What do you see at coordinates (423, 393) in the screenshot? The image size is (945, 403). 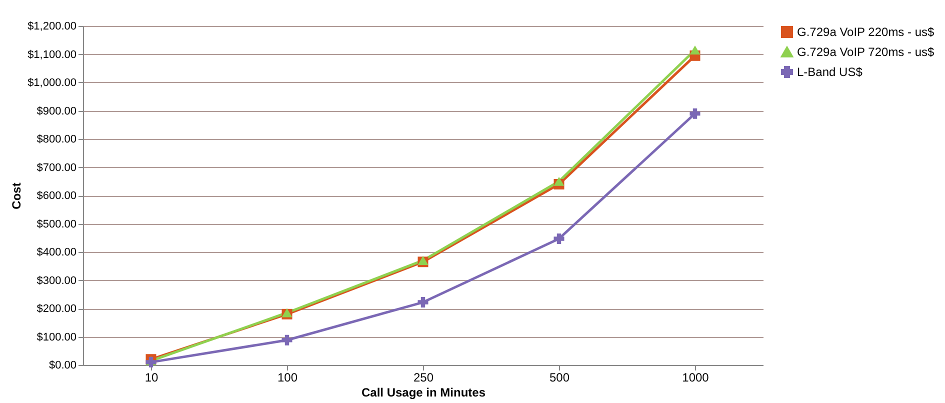 I see `x-axis-title: Call Usage in Minutes` at bounding box center [423, 393].